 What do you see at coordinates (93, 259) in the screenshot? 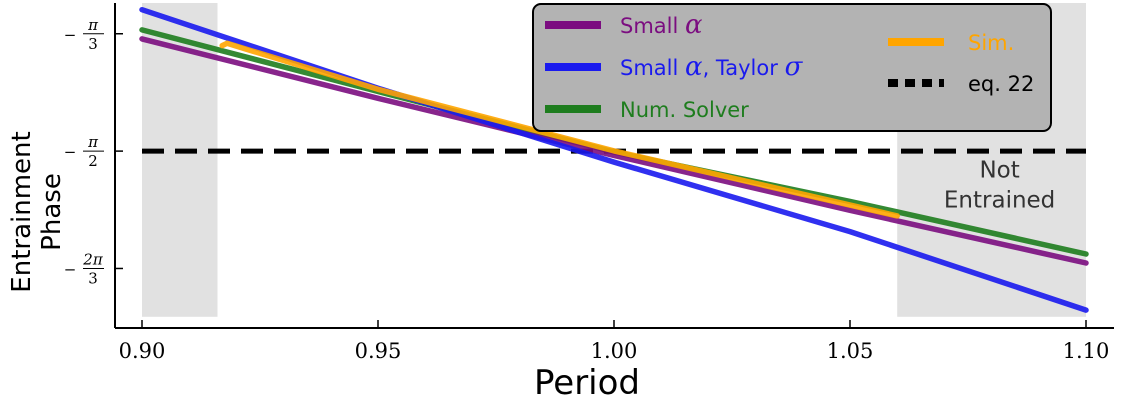
I see `y-tick-numerator: 2π` at bounding box center [93, 259].